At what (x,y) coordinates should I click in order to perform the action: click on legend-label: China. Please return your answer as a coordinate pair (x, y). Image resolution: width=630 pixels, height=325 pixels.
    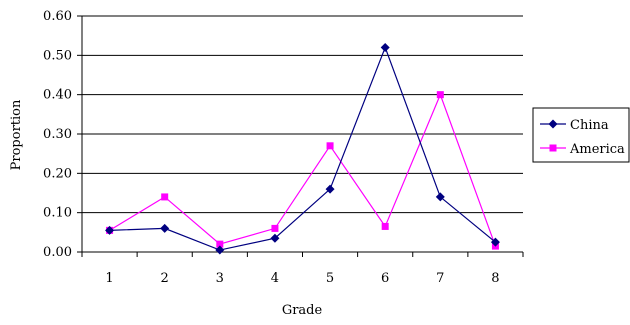
    Looking at the image, I should click on (589, 125).